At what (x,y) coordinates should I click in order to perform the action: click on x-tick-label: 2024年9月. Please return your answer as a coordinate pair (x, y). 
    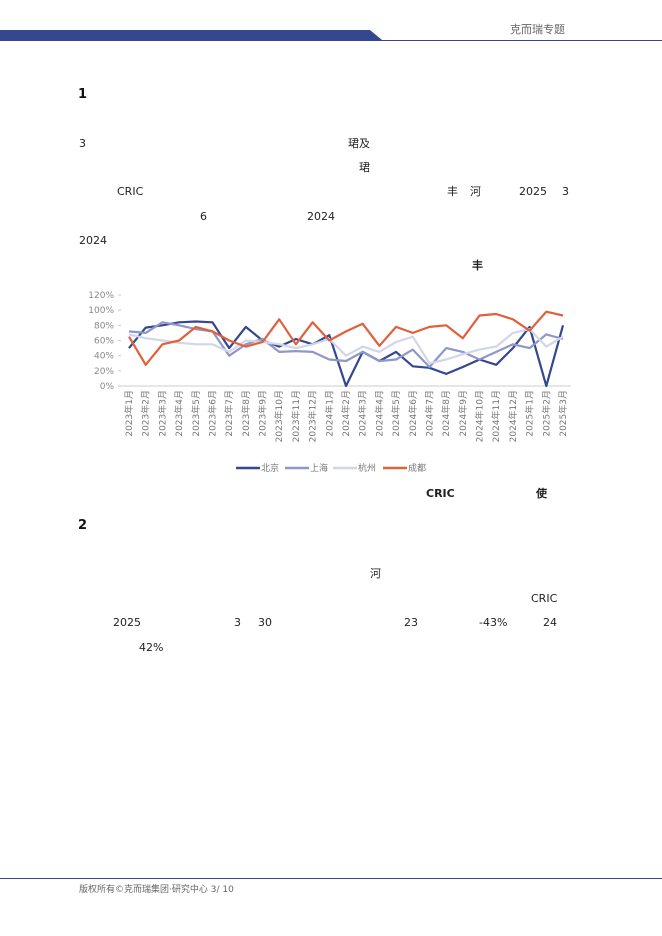
    Looking at the image, I should click on (463, 413).